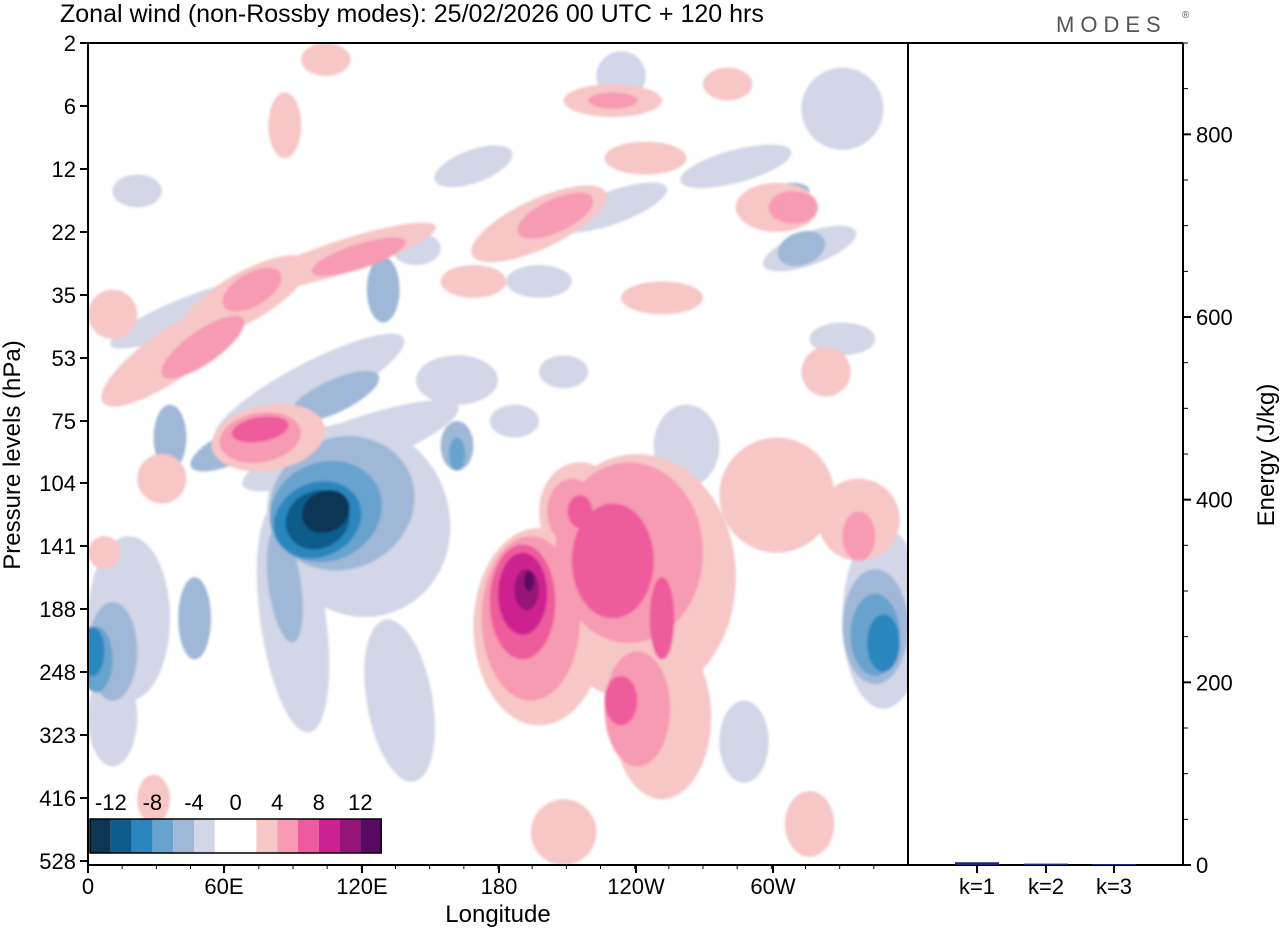 The image size is (1280, 930). I want to click on y-axis-title: Pressure levels (hPa), so click(13, 454).